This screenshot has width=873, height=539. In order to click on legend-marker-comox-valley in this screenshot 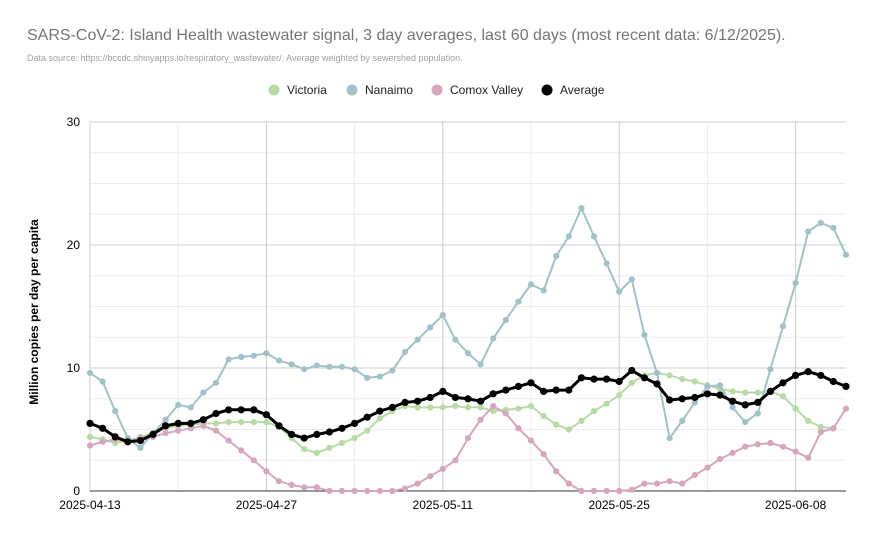, I will do `click(437, 90)`.